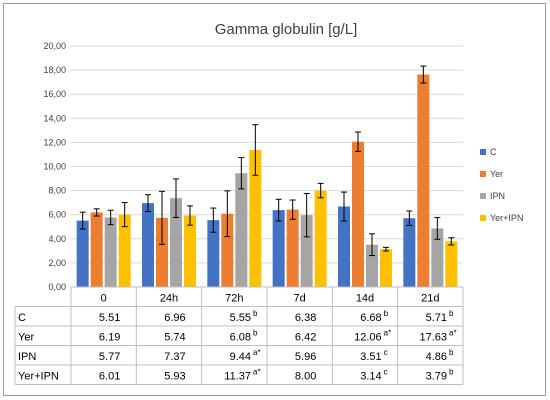 The image size is (550, 400). I want to click on table-cell-value: 5.96, so click(305, 357).